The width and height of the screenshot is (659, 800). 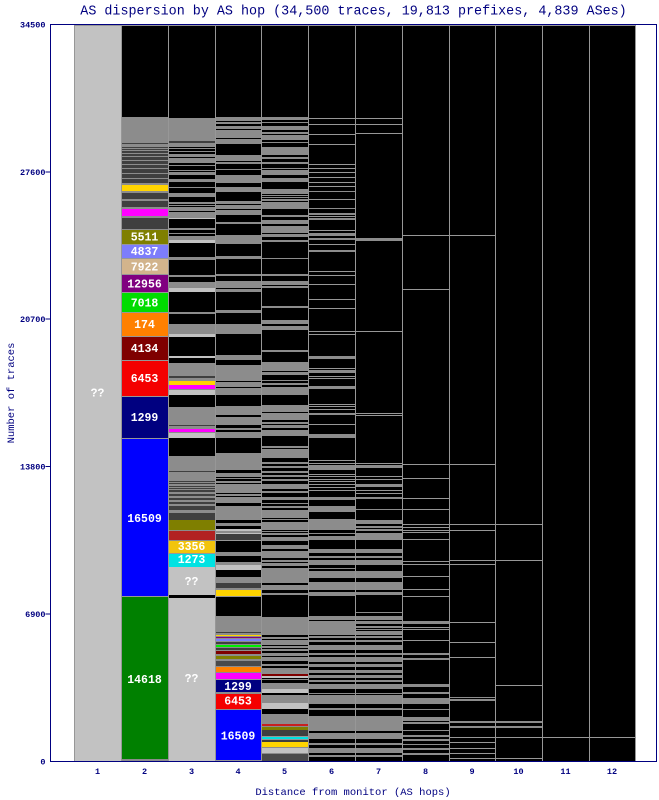 What do you see at coordinates (33, 26) in the screenshot?
I see `svg-text: 34500` at bounding box center [33, 26].